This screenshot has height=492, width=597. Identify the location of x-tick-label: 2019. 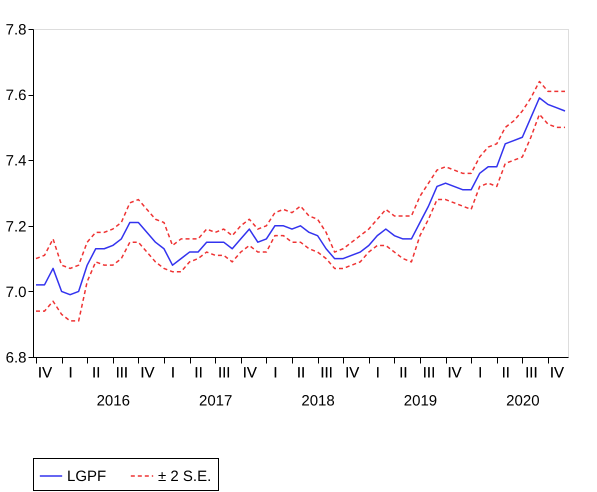
(421, 401).